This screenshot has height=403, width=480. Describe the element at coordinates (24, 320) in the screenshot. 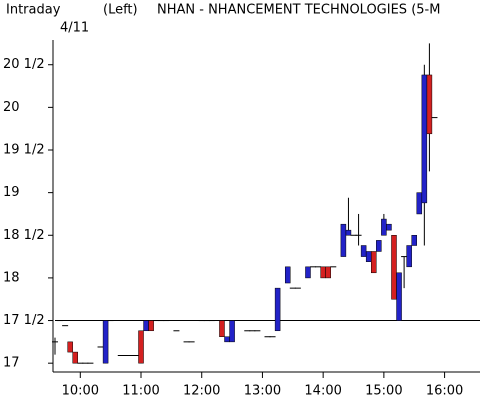

I see `y-tick-label: 17 1/2` at that location.